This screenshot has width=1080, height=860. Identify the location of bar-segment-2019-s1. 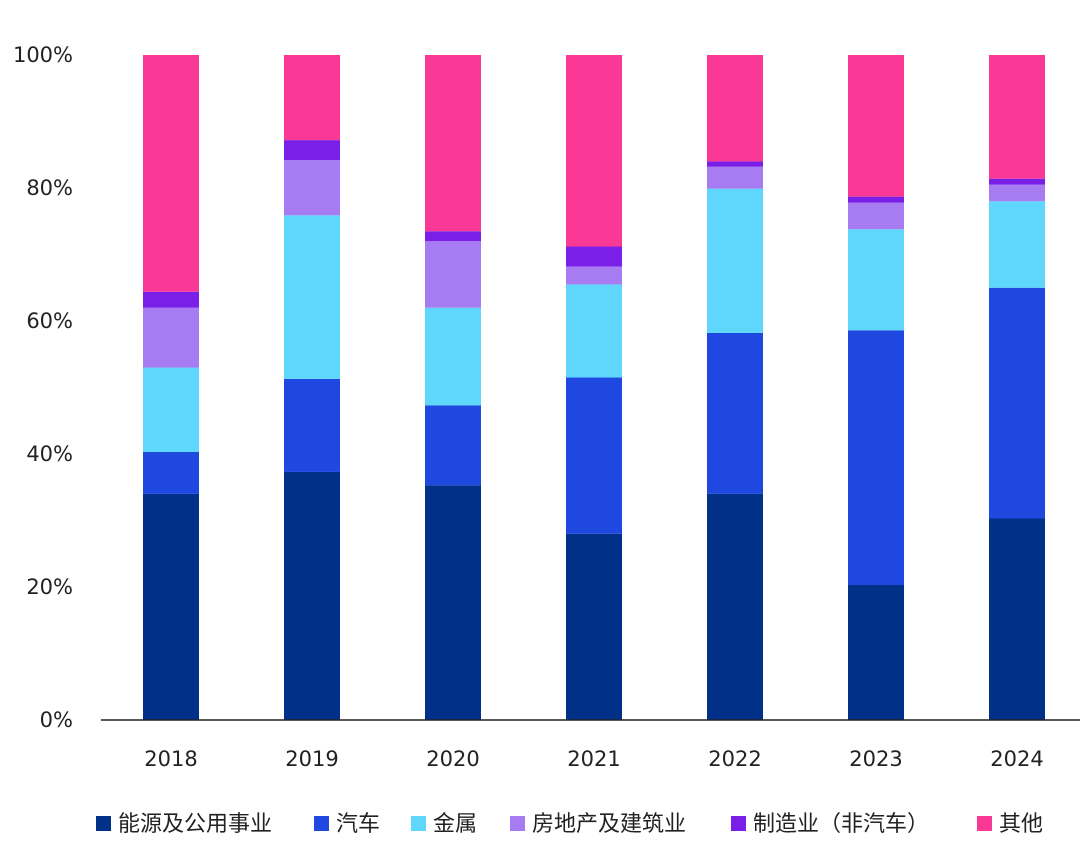
(312, 425).